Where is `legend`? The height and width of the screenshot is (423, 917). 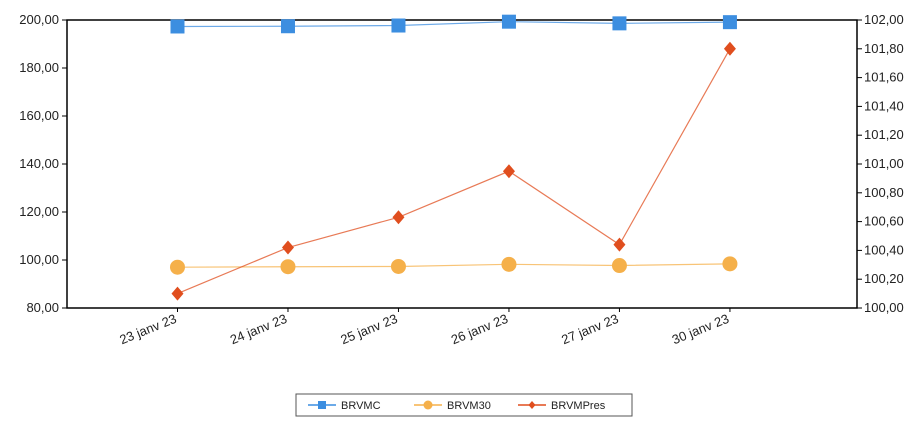 legend is located at coordinates (464, 405).